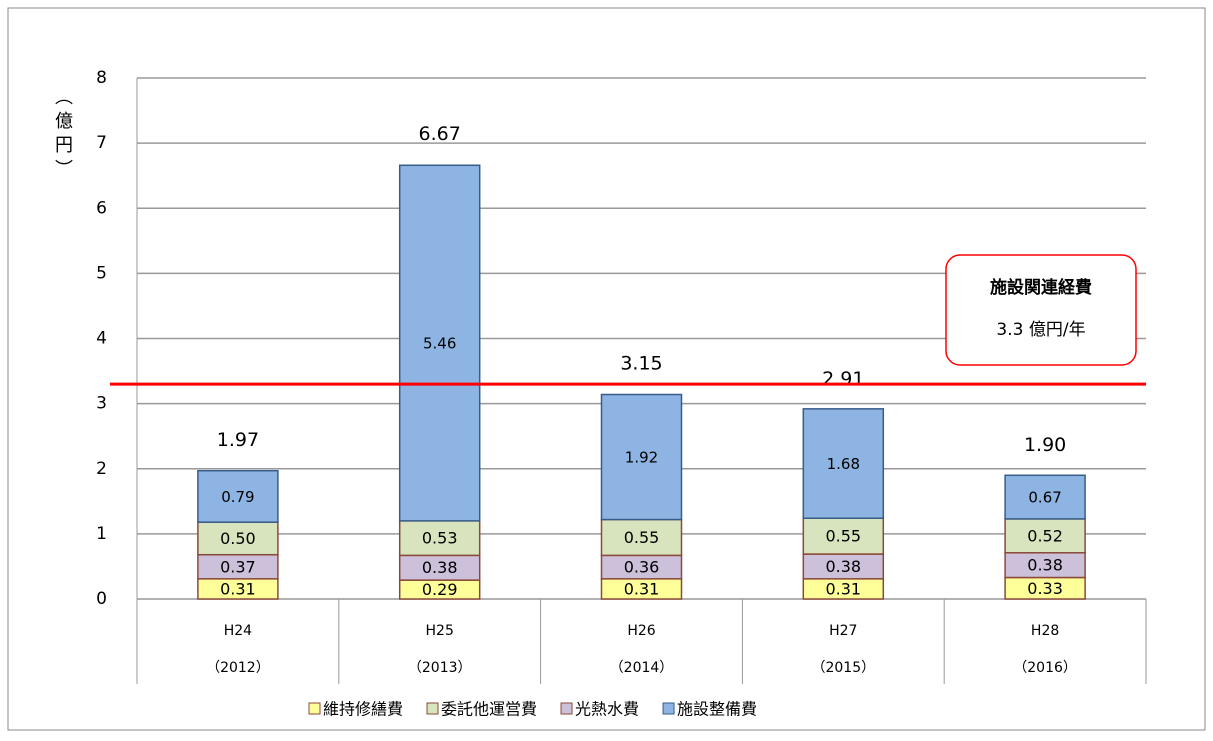 Image resolution: width=1213 pixels, height=741 pixels. I want to click on y-tick-label: 8, so click(101, 78).